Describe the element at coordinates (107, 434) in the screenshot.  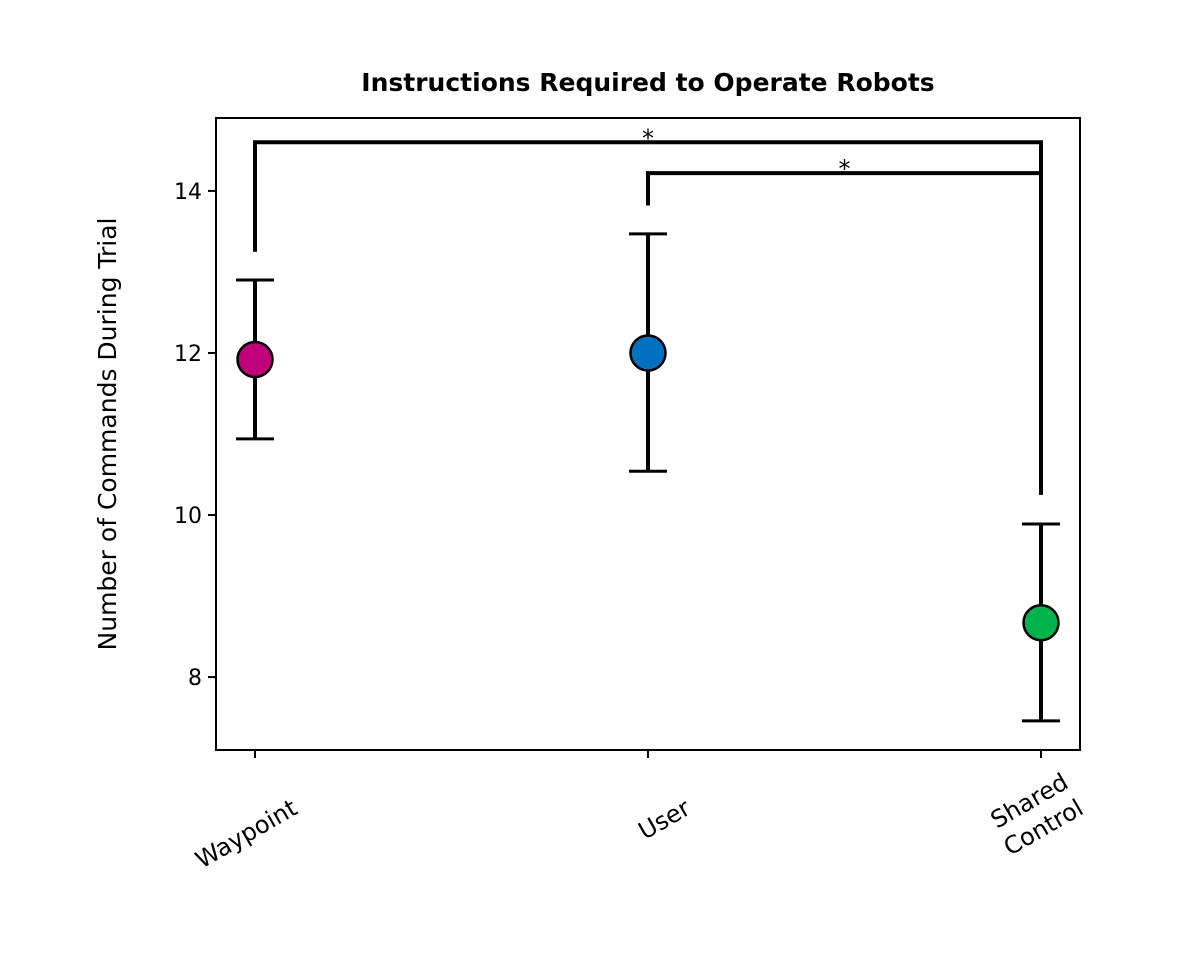
I see `y-axis-label: Number of Commands During Trial` at that location.